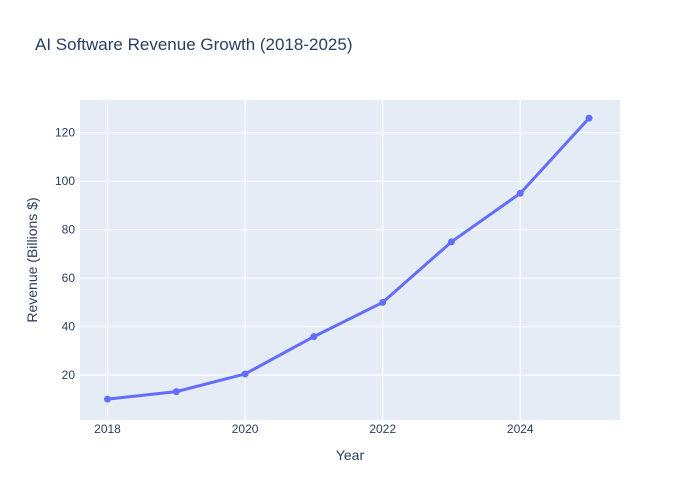 The image size is (700, 500). Describe the element at coordinates (65, 254) in the screenshot. I see `y-tick-labels: 20 40 60 80 100 120` at that location.